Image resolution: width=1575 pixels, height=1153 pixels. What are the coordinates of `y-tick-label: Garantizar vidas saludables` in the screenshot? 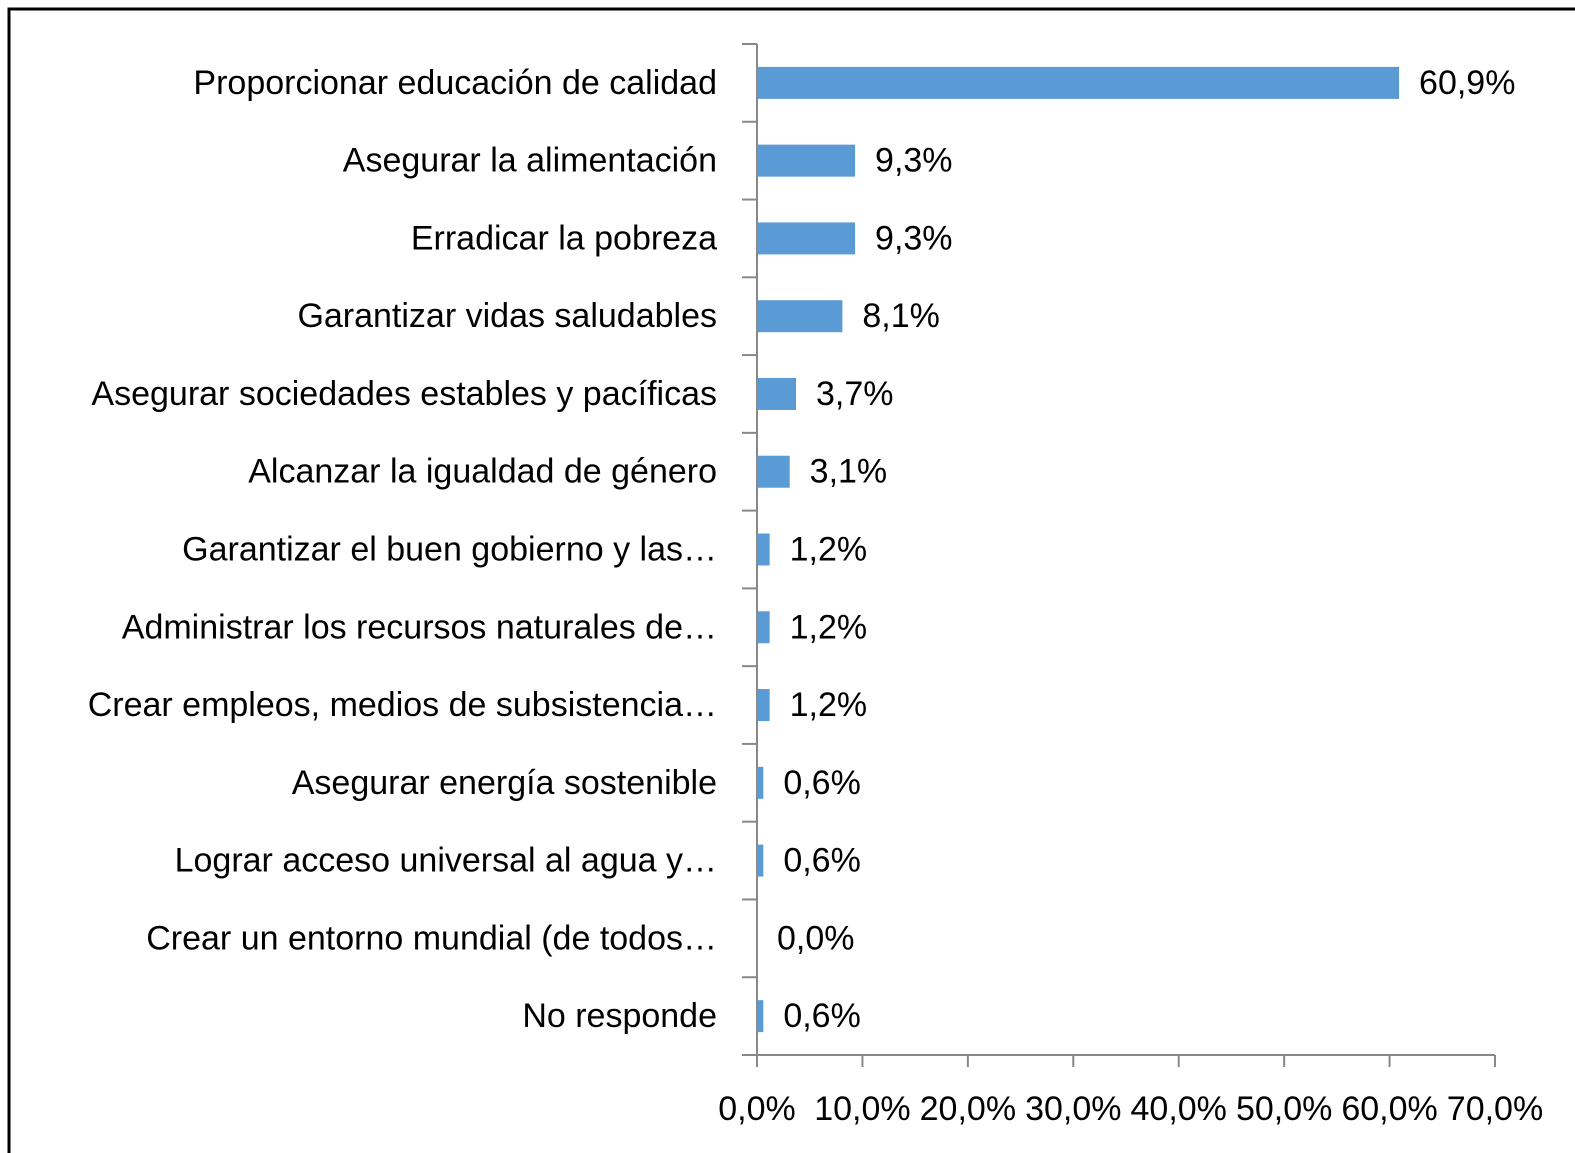 It's located at (507, 316).